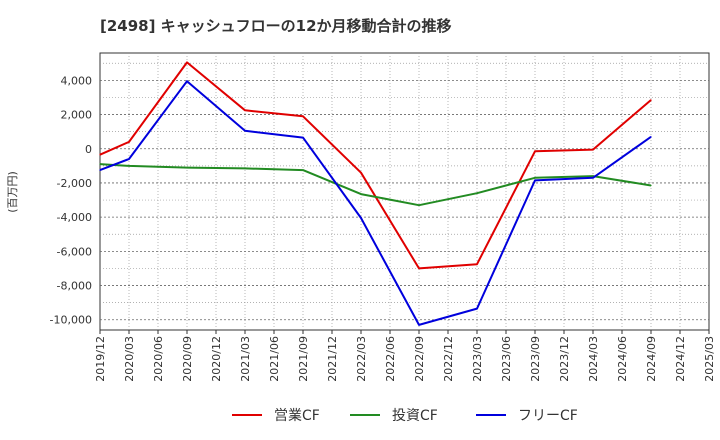  What do you see at coordinates (187, 359) in the screenshot?
I see `x-tick-label: 2020/09` at bounding box center [187, 359].